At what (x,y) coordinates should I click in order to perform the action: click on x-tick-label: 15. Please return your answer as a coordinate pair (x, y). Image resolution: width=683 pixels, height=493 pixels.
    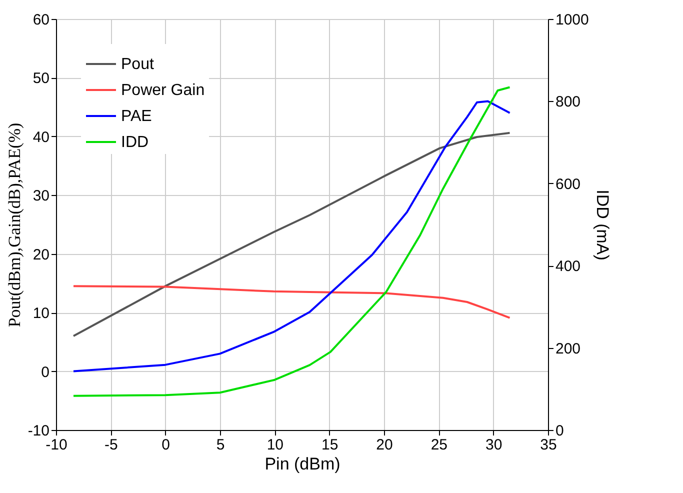
    Looking at the image, I should click on (329, 445).